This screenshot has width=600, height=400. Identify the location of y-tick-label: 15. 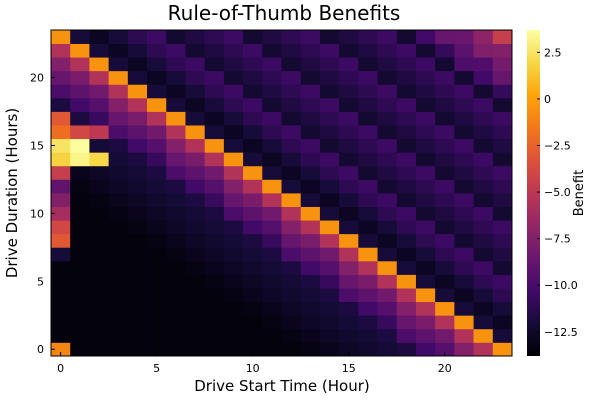
(37, 145).